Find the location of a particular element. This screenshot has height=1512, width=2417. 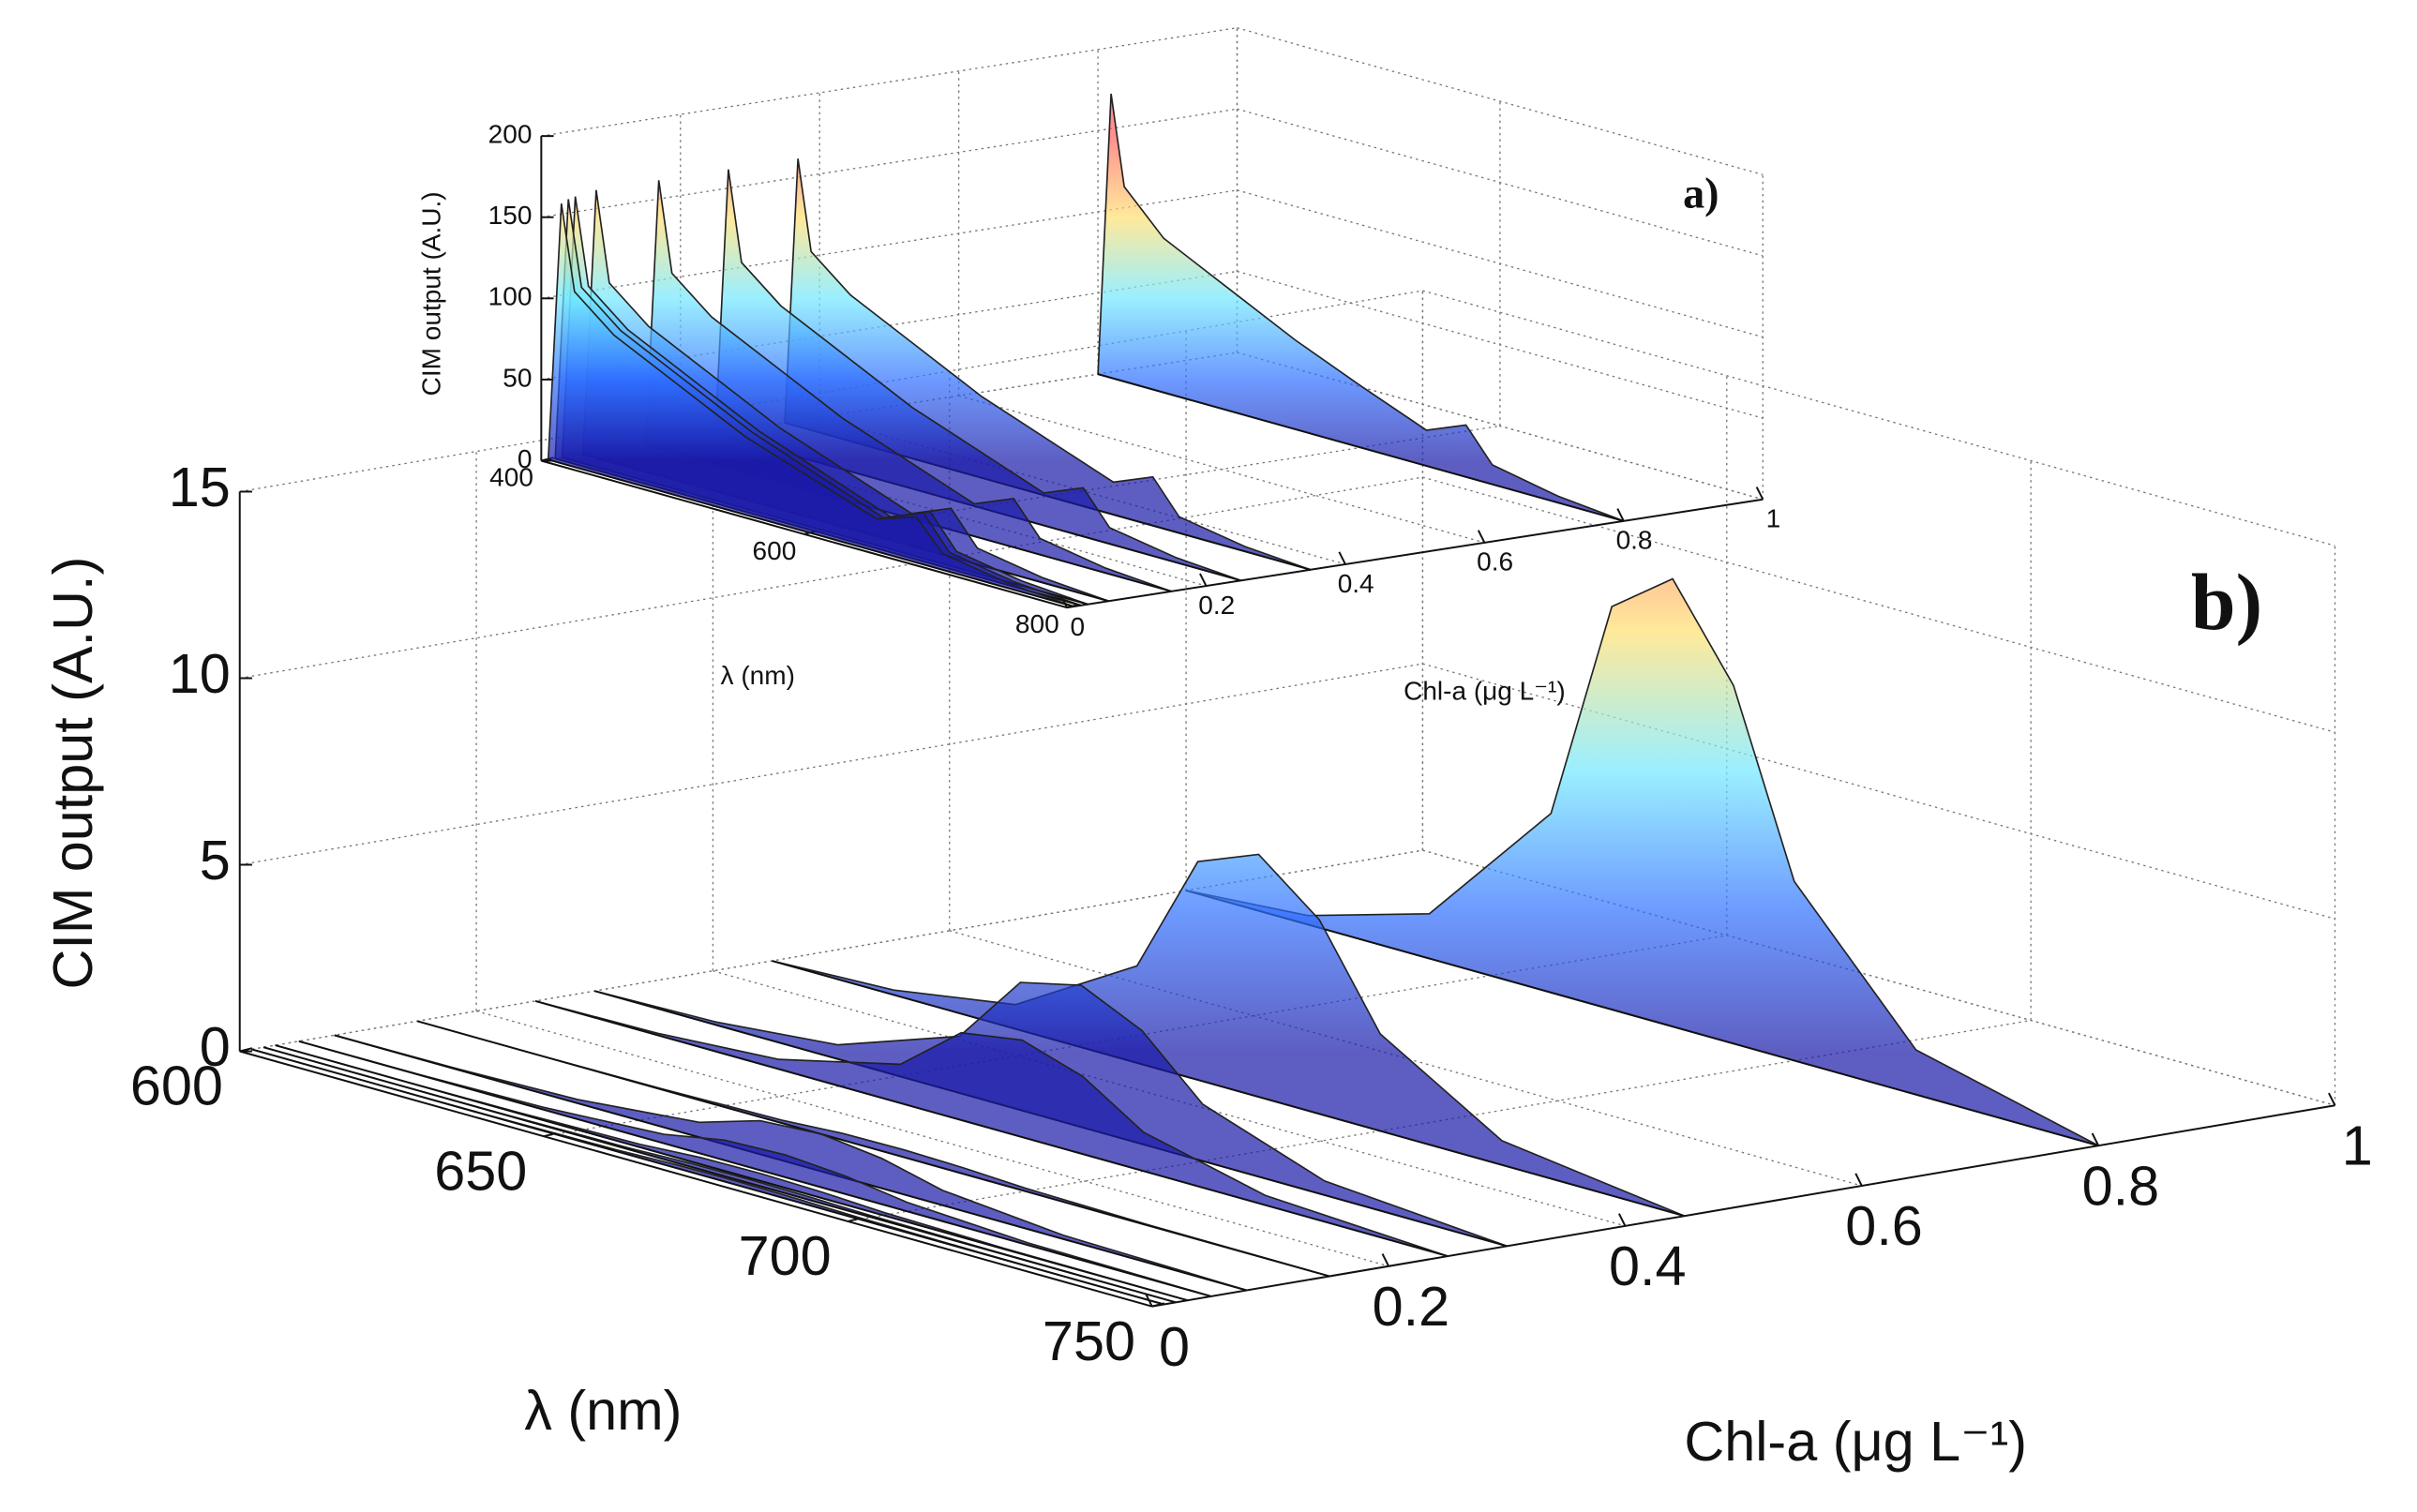

x-tick-label: 650 is located at coordinates (480, 1170).